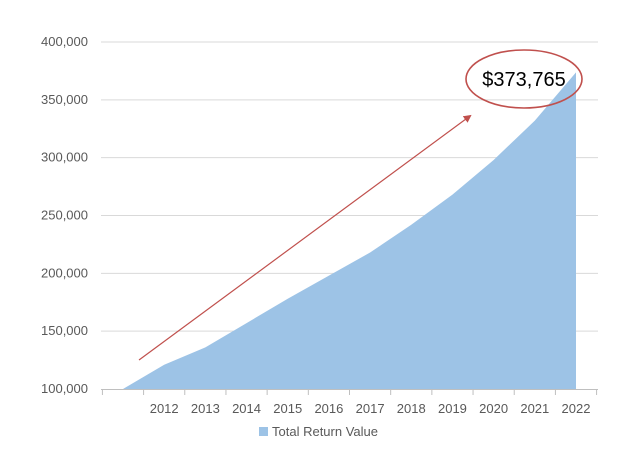 This screenshot has width=624, height=458. I want to click on x-tick-label: 2015, so click(287, 408).